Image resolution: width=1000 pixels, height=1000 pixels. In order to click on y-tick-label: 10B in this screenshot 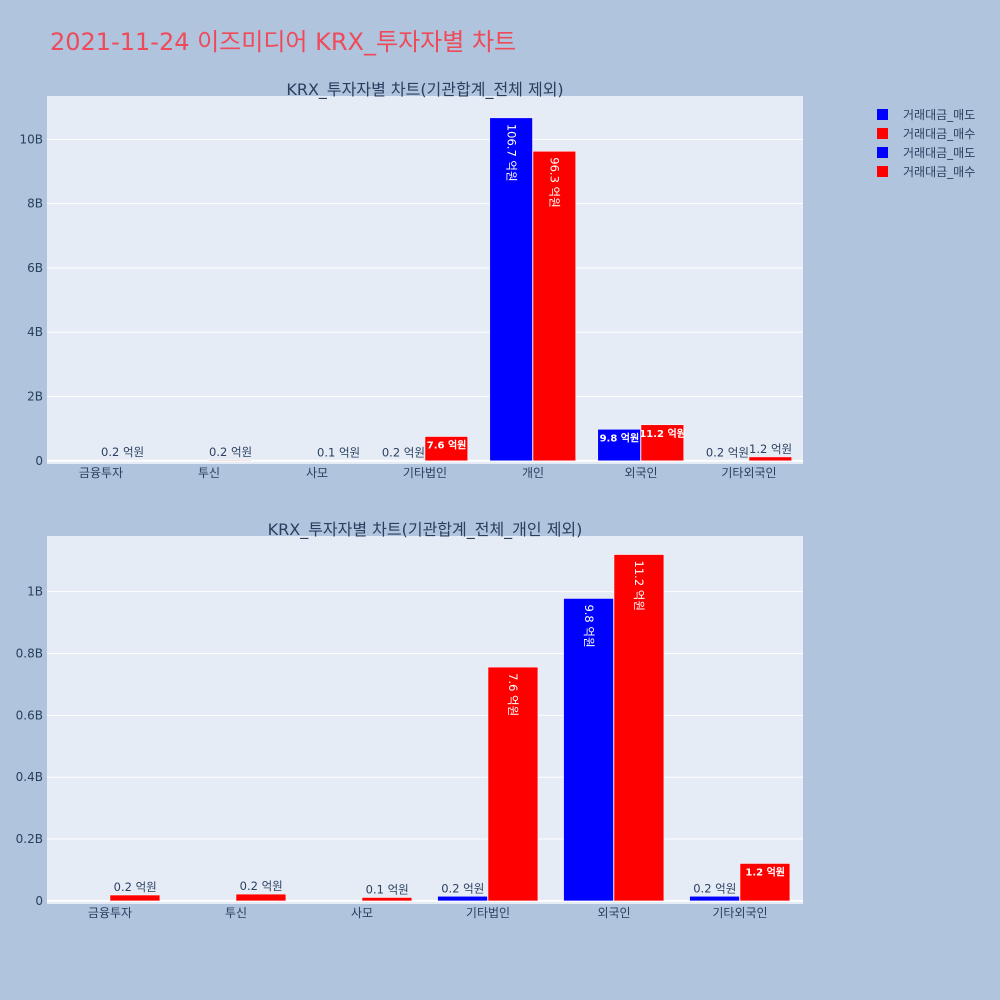, I will do `click(31, 139)`.